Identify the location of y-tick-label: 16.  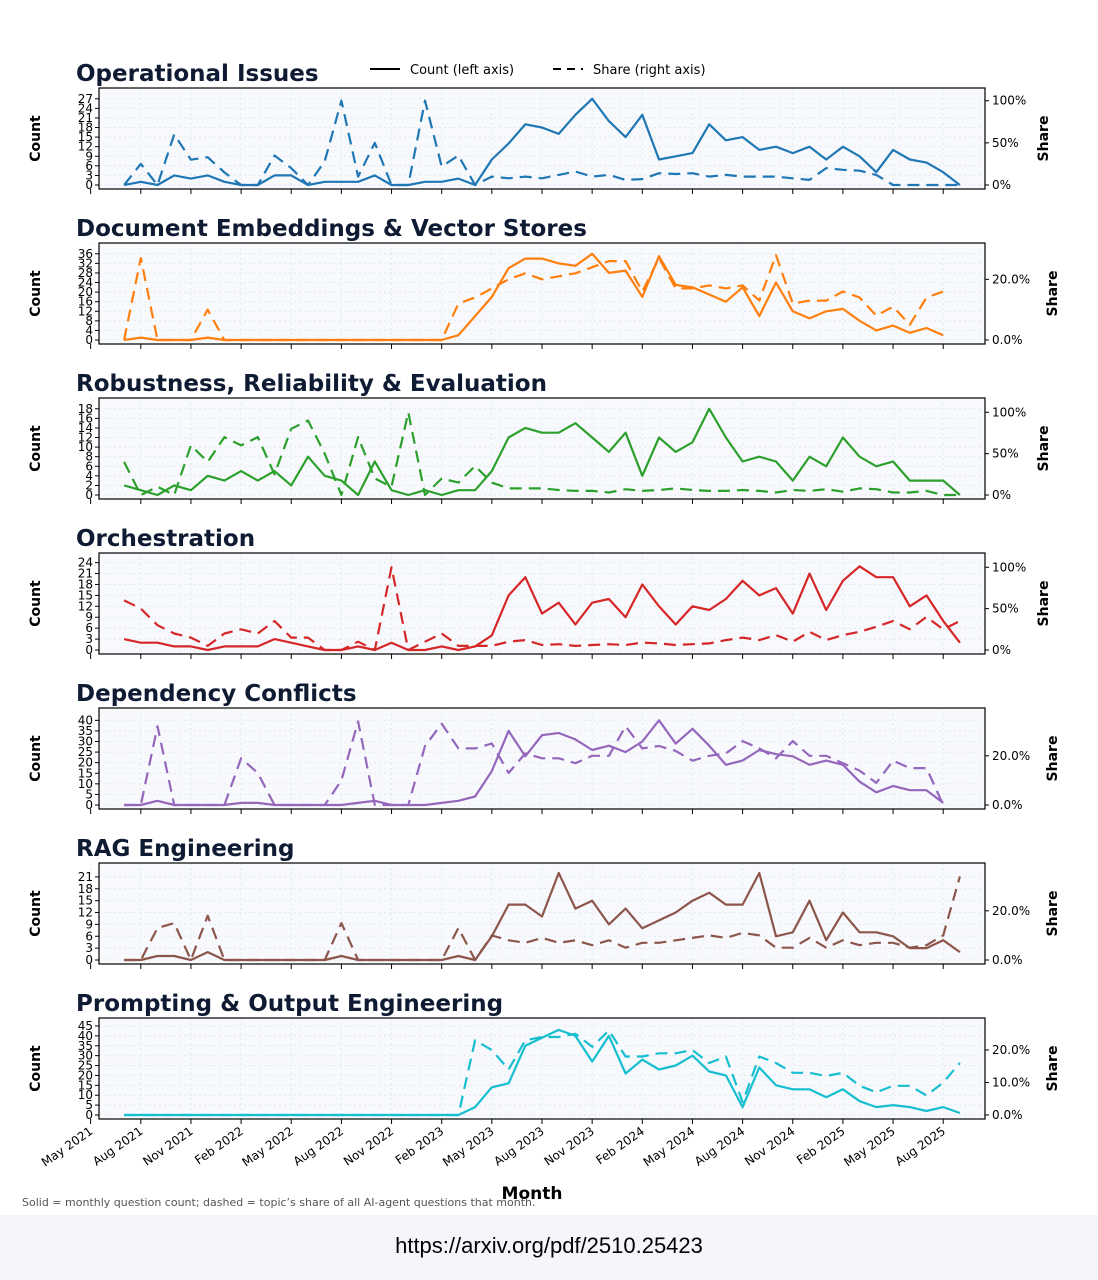
(85, 418).